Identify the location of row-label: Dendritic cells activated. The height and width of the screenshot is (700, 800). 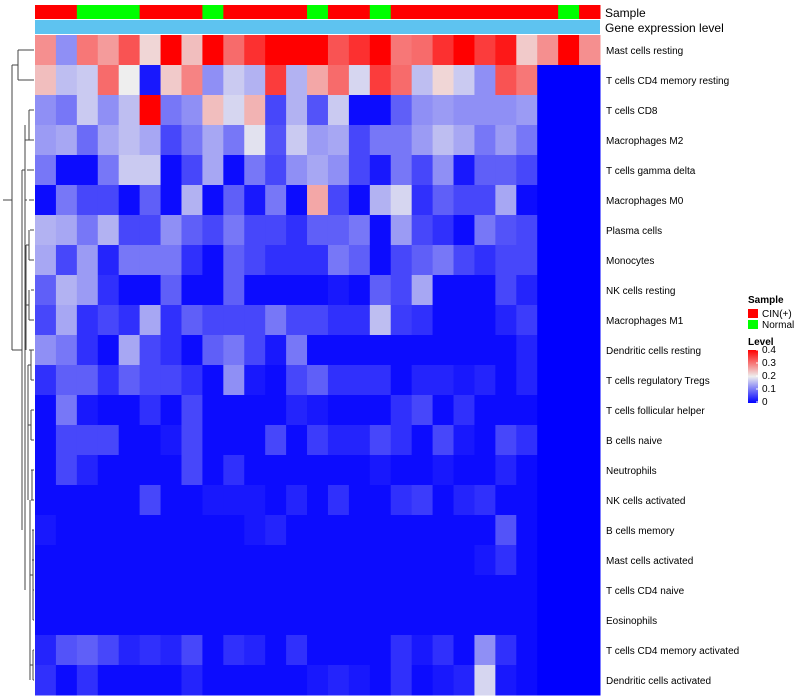
(658, 681).